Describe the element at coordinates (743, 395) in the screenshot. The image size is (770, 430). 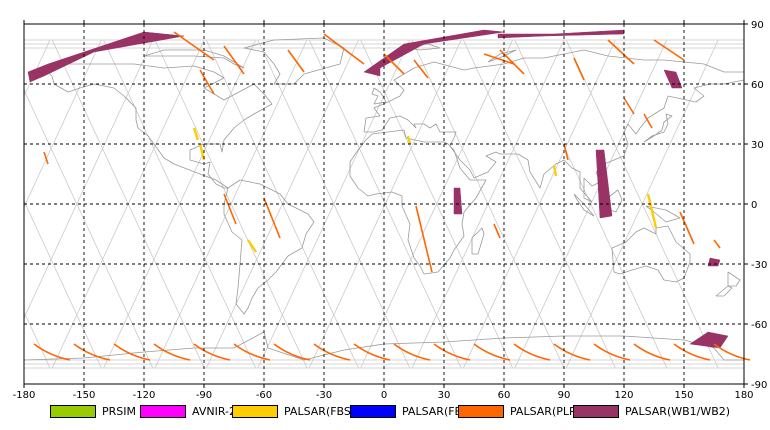
I see `x-tick-label: 180` at that location.